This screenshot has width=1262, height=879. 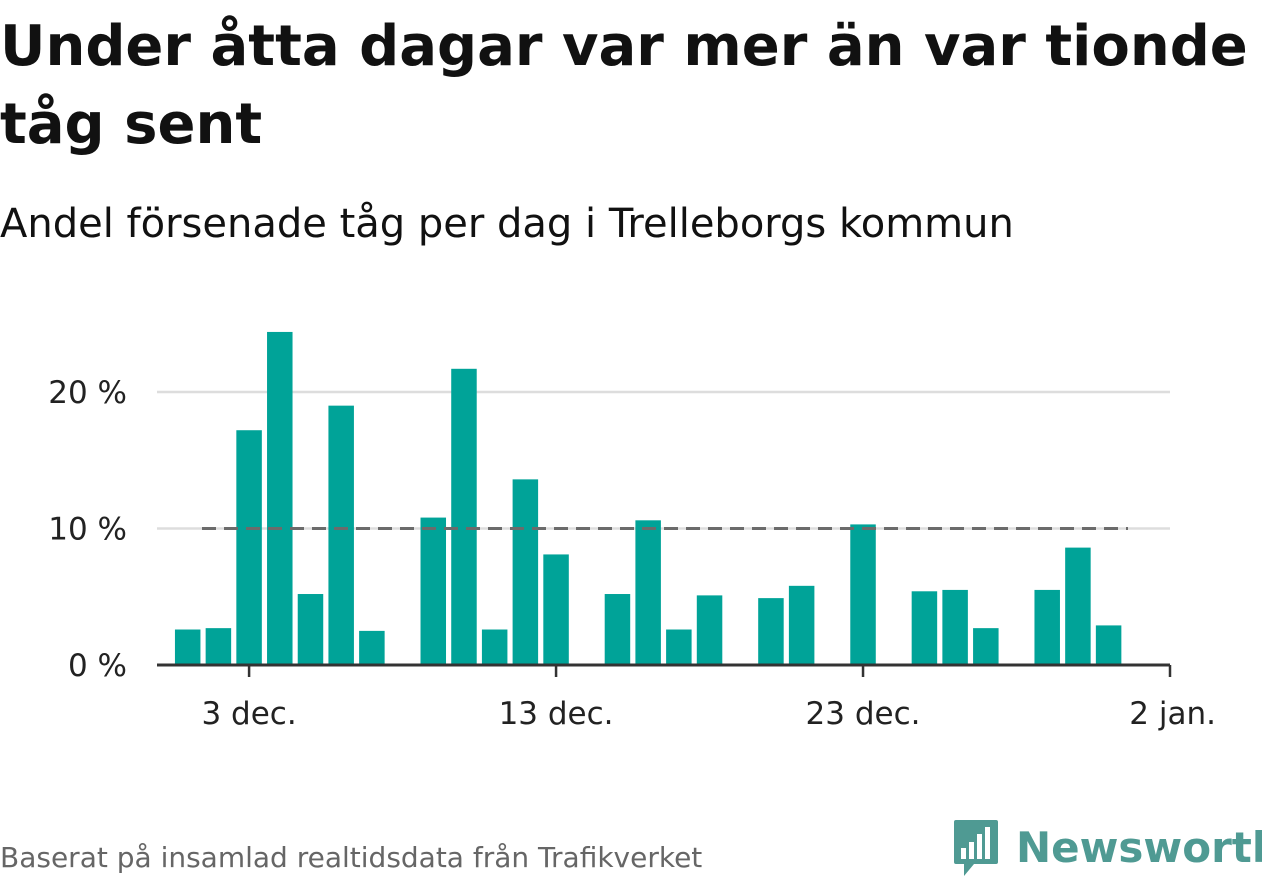 I want to click on y-tick-label: 20 %, so click(x=87, y=393).